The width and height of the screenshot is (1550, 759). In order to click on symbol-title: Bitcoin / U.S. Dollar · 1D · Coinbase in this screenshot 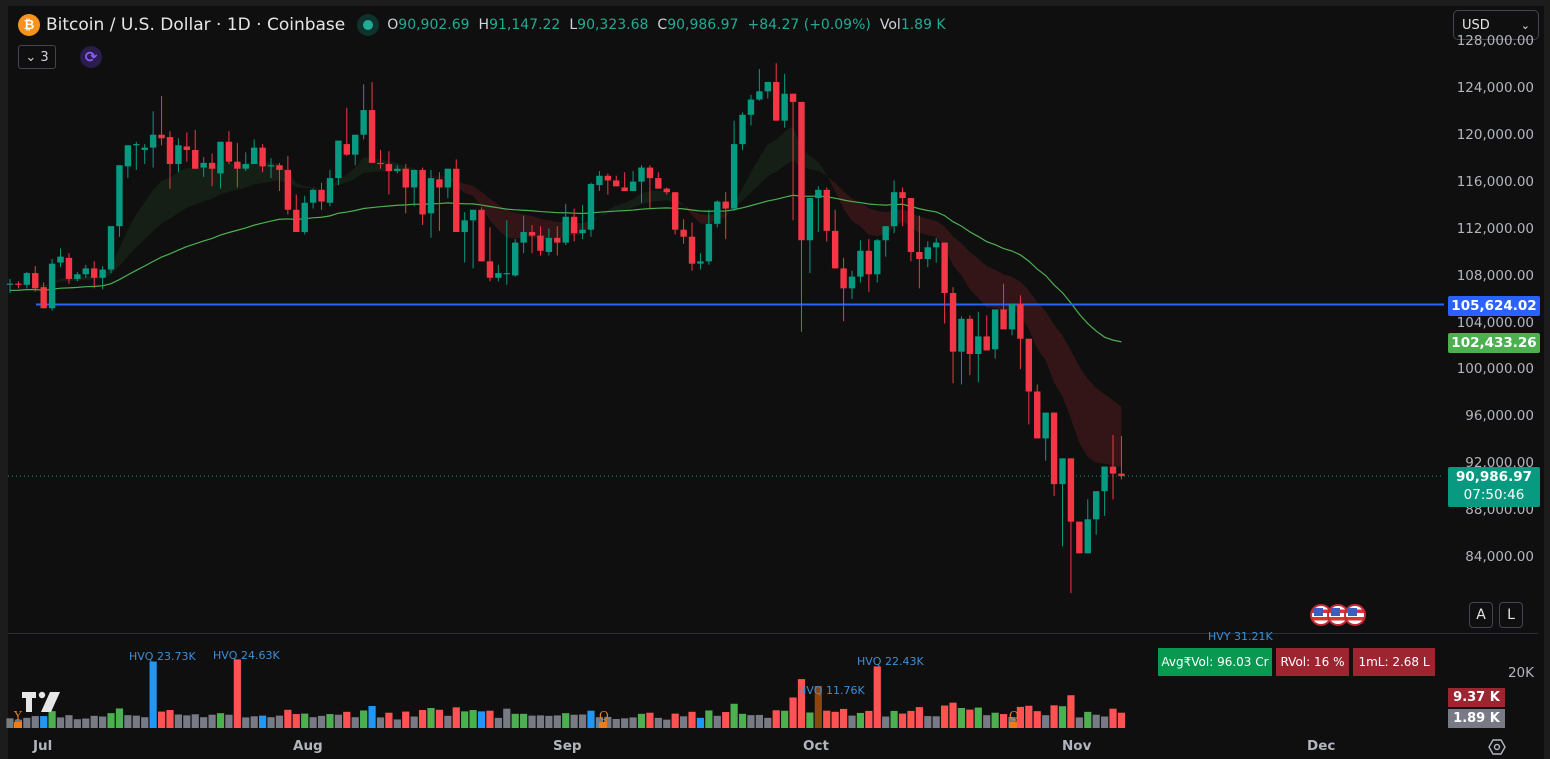, I will do `click(196, 25)`.